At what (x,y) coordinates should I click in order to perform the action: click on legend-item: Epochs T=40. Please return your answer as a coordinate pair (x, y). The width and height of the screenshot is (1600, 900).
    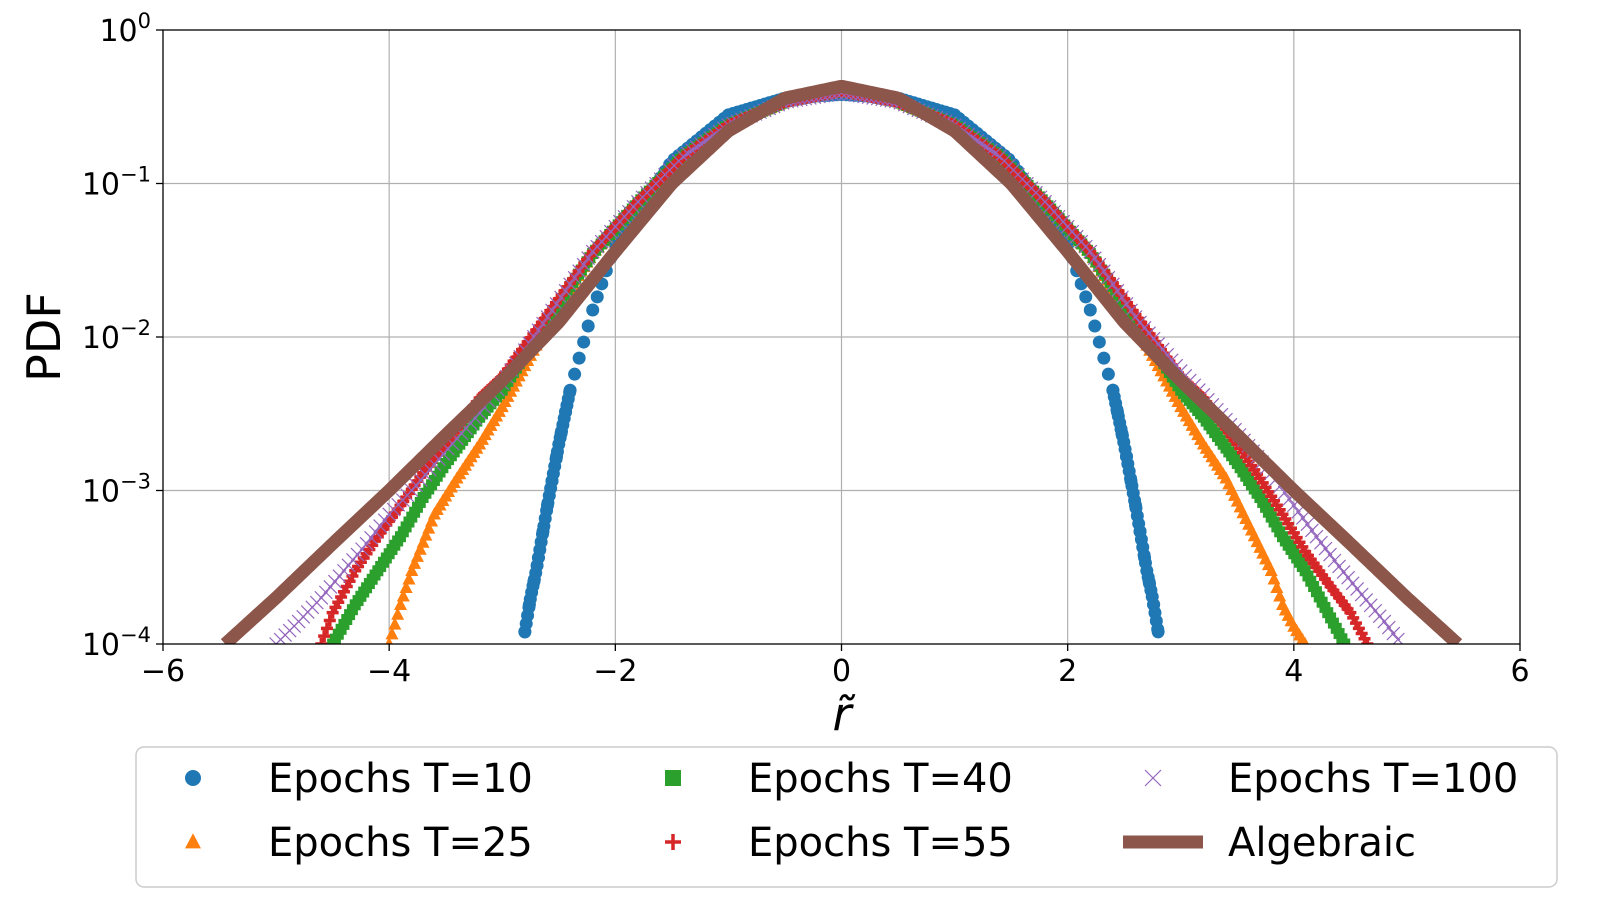
    Looking at the image, I should click on (839, 779).